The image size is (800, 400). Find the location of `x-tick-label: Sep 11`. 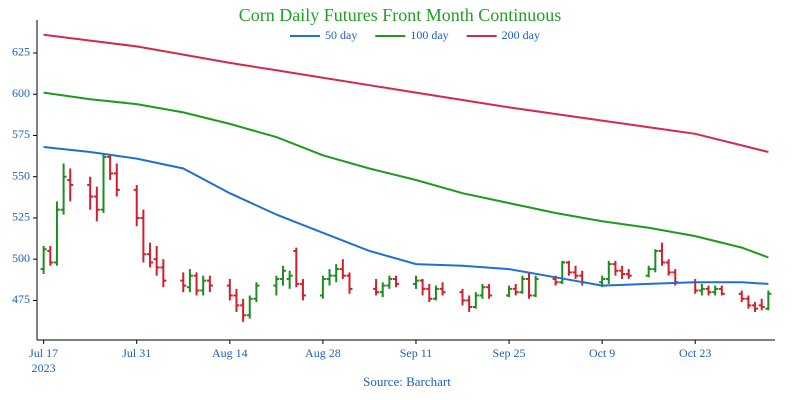

x-tick-label: Sep 11 is located at coordinates (416, 353).